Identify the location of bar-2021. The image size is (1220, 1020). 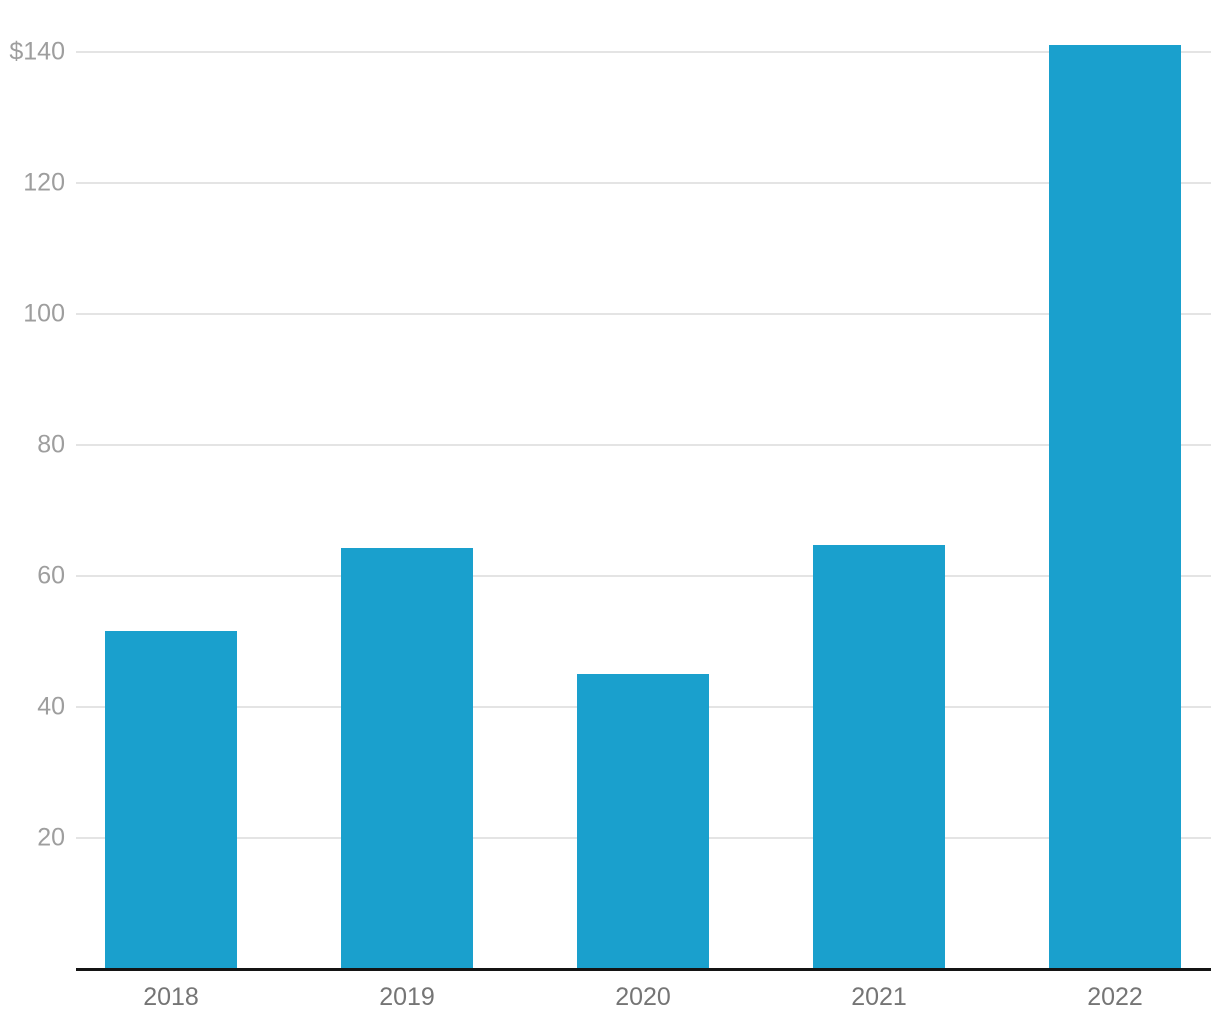
(879, 756).